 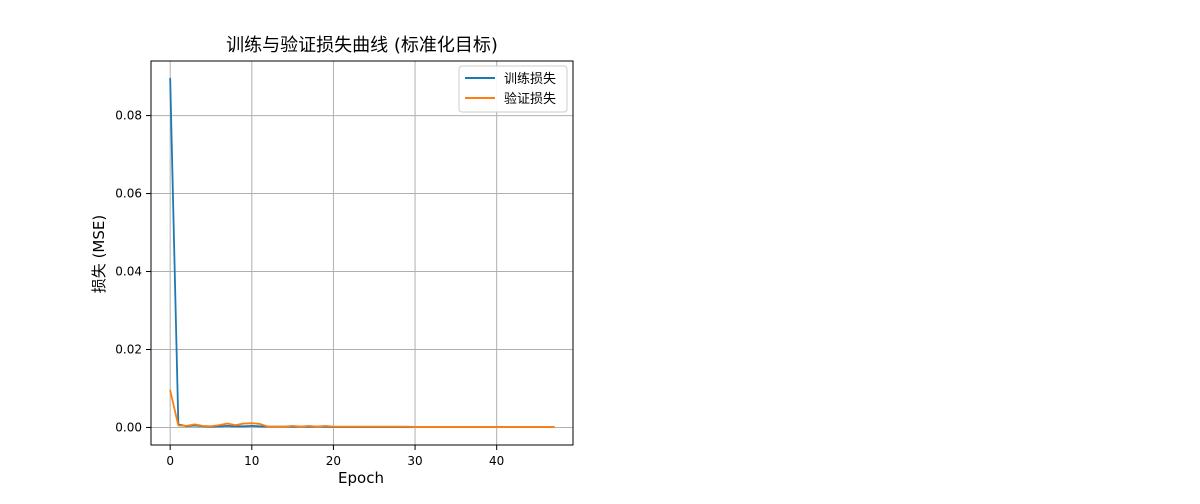 What do you see at coordinates (362, 45) in the screenshot?
I see `chart-title: 训练与验证损失曲线 (标准化目标)` at bounding box center [362, 45].